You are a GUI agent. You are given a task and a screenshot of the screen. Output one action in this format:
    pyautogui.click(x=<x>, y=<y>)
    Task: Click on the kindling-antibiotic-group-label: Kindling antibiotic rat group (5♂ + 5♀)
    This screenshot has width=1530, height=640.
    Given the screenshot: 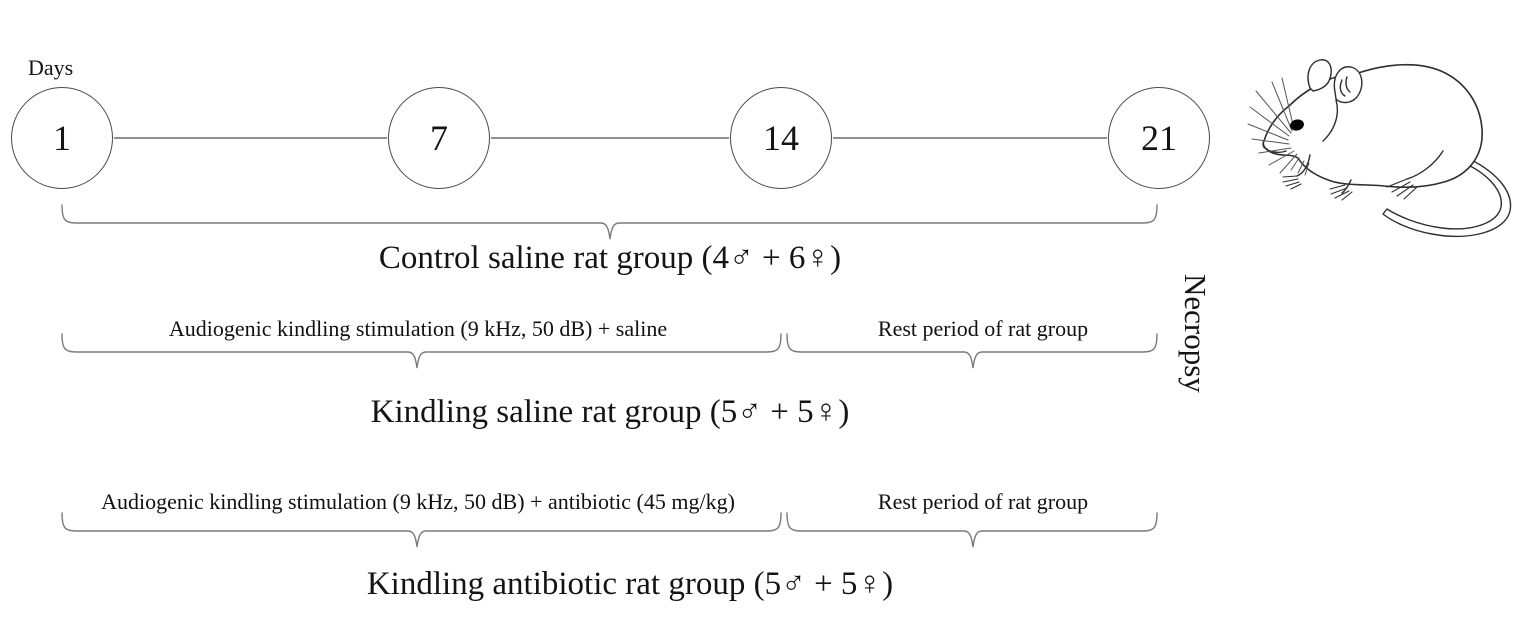 What is the action you would take?
    pyautogui.click(x=630, y=584)
    